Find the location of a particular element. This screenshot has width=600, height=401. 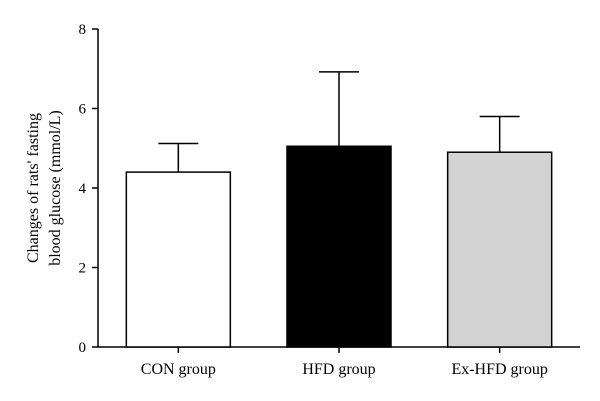

y-tick-label: 0 is located at coordinates (83, 348).